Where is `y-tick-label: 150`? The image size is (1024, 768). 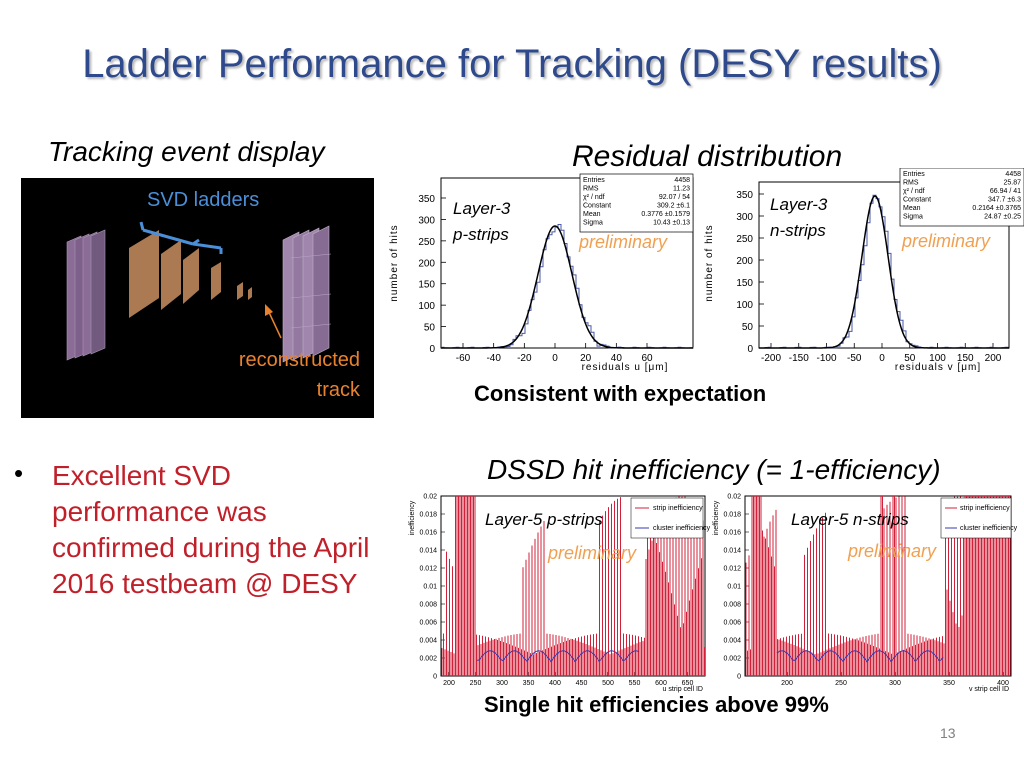 y-tick-label: 150 is located at coordinates (744, 283).